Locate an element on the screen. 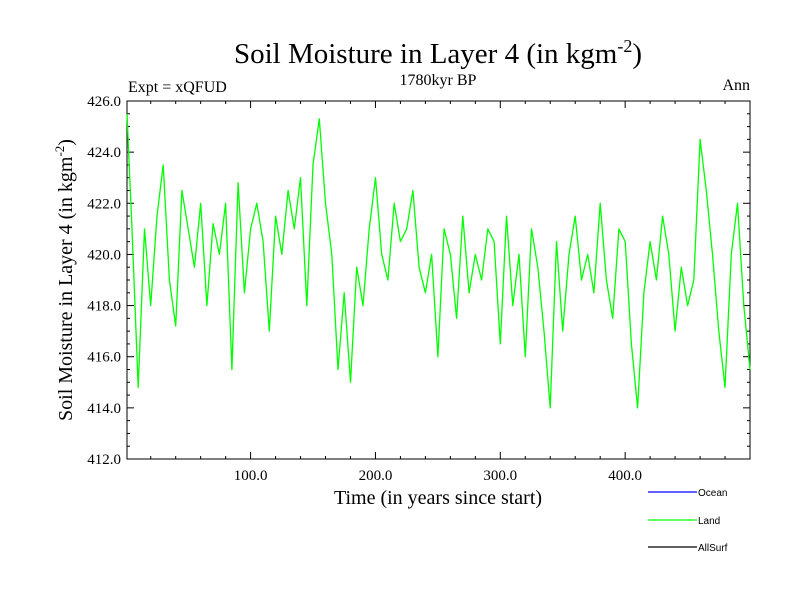  y-tick-label: 424.0 is located at coordinates (104, 153).